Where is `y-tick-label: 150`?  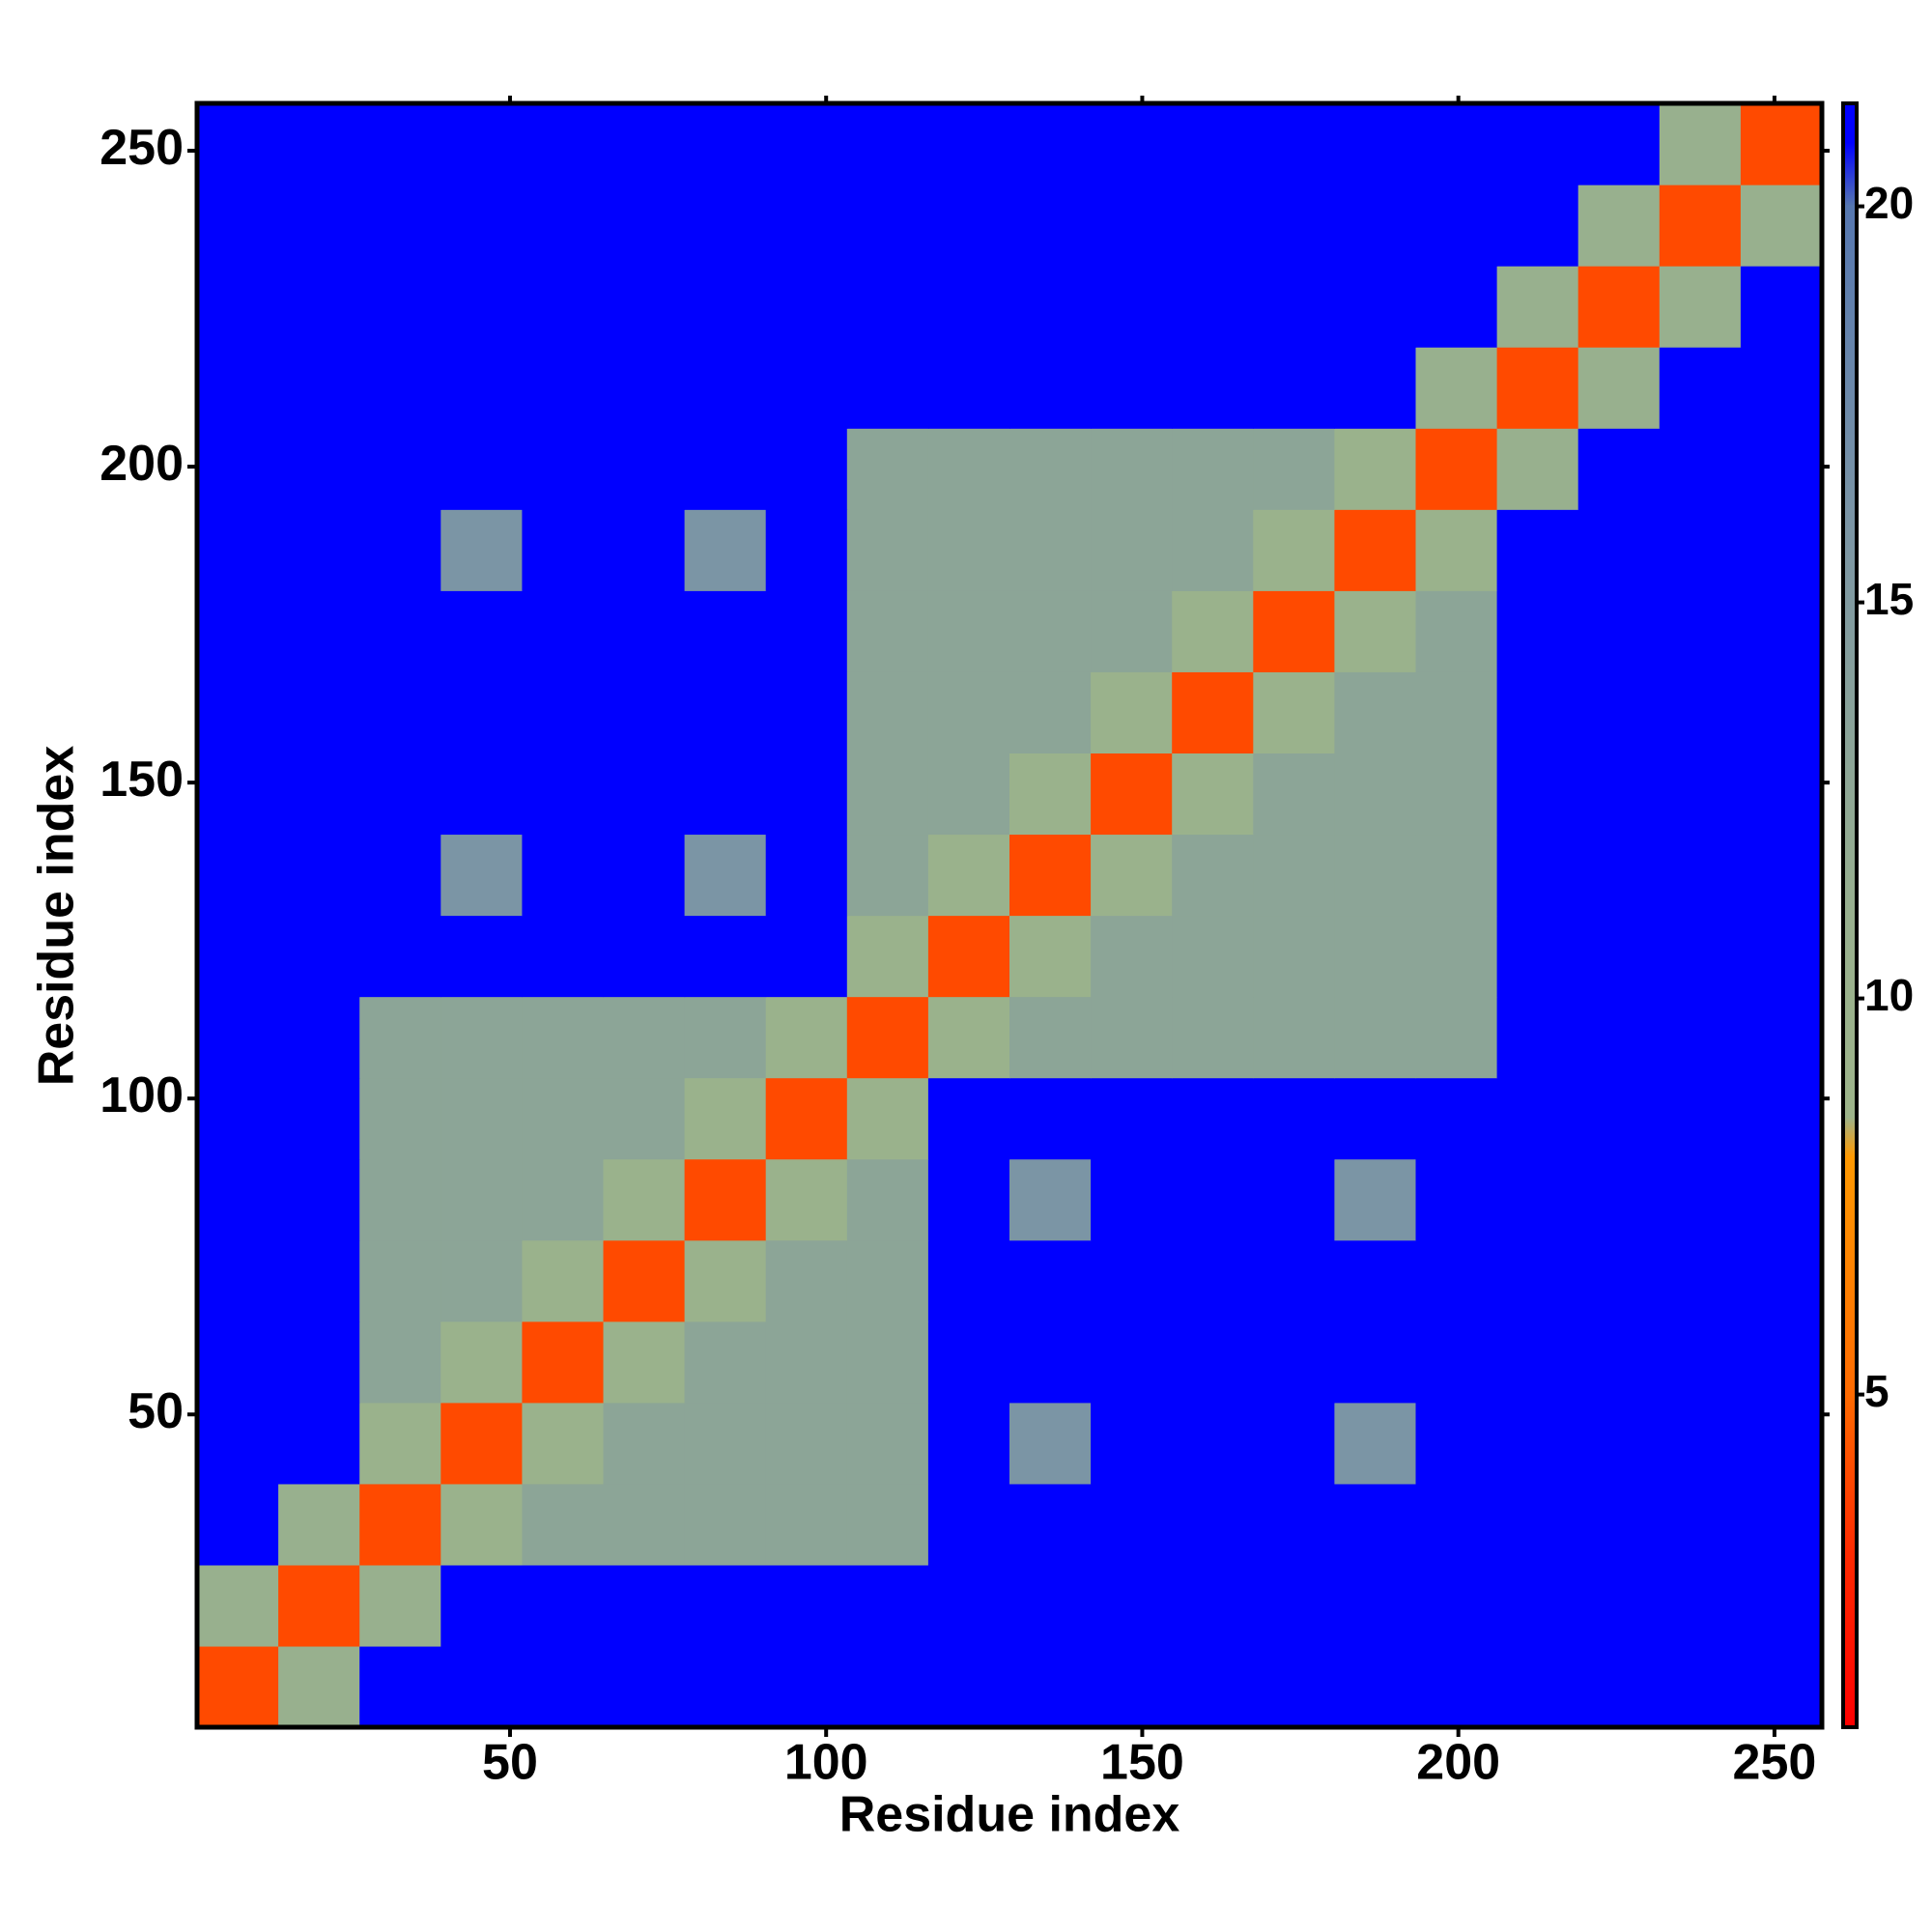
y-tick-label: 150 is located at coordinates (141, 780).